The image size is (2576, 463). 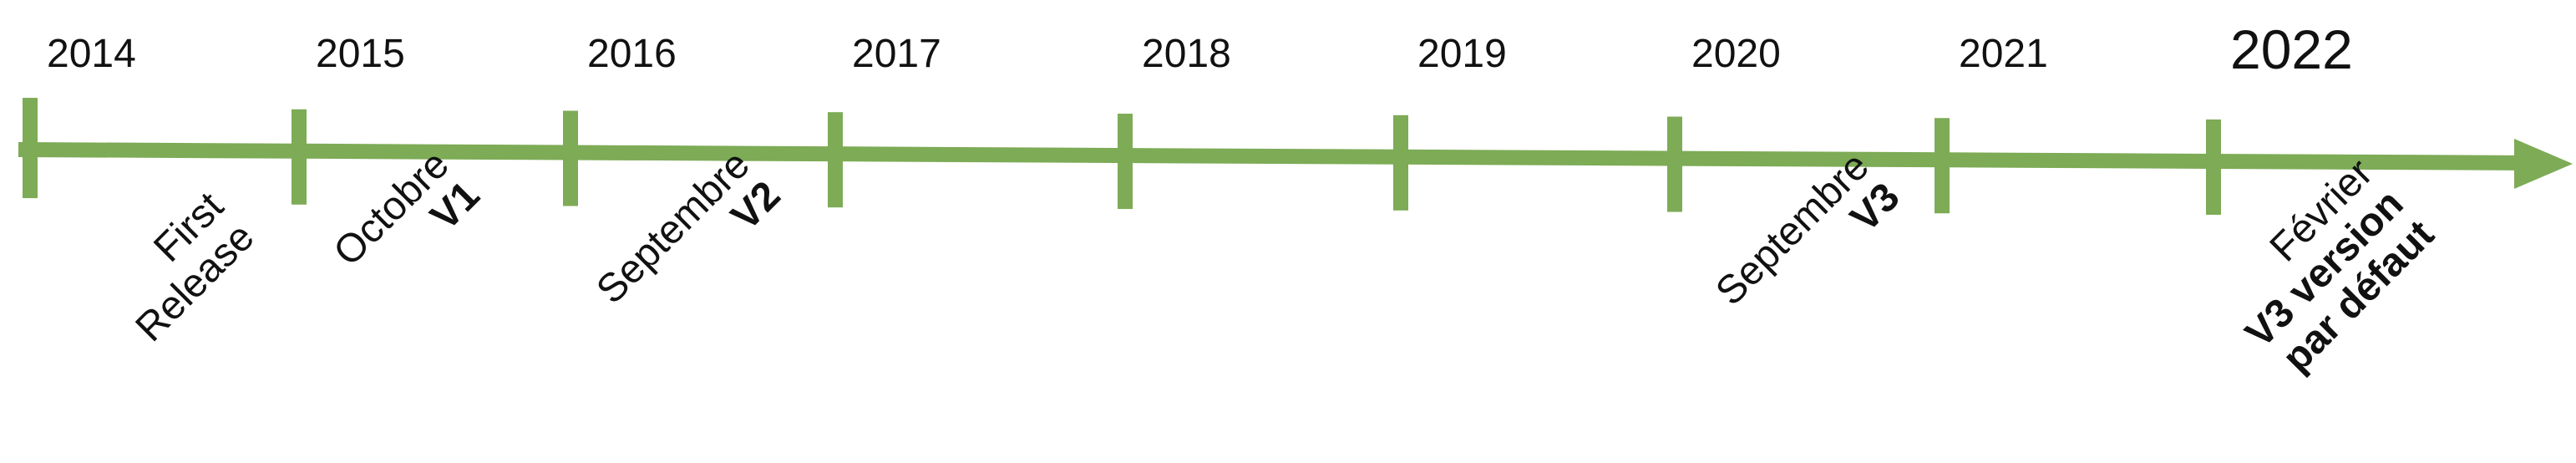 I want to click on year-label: 2019, so click(x=1462, y=54).